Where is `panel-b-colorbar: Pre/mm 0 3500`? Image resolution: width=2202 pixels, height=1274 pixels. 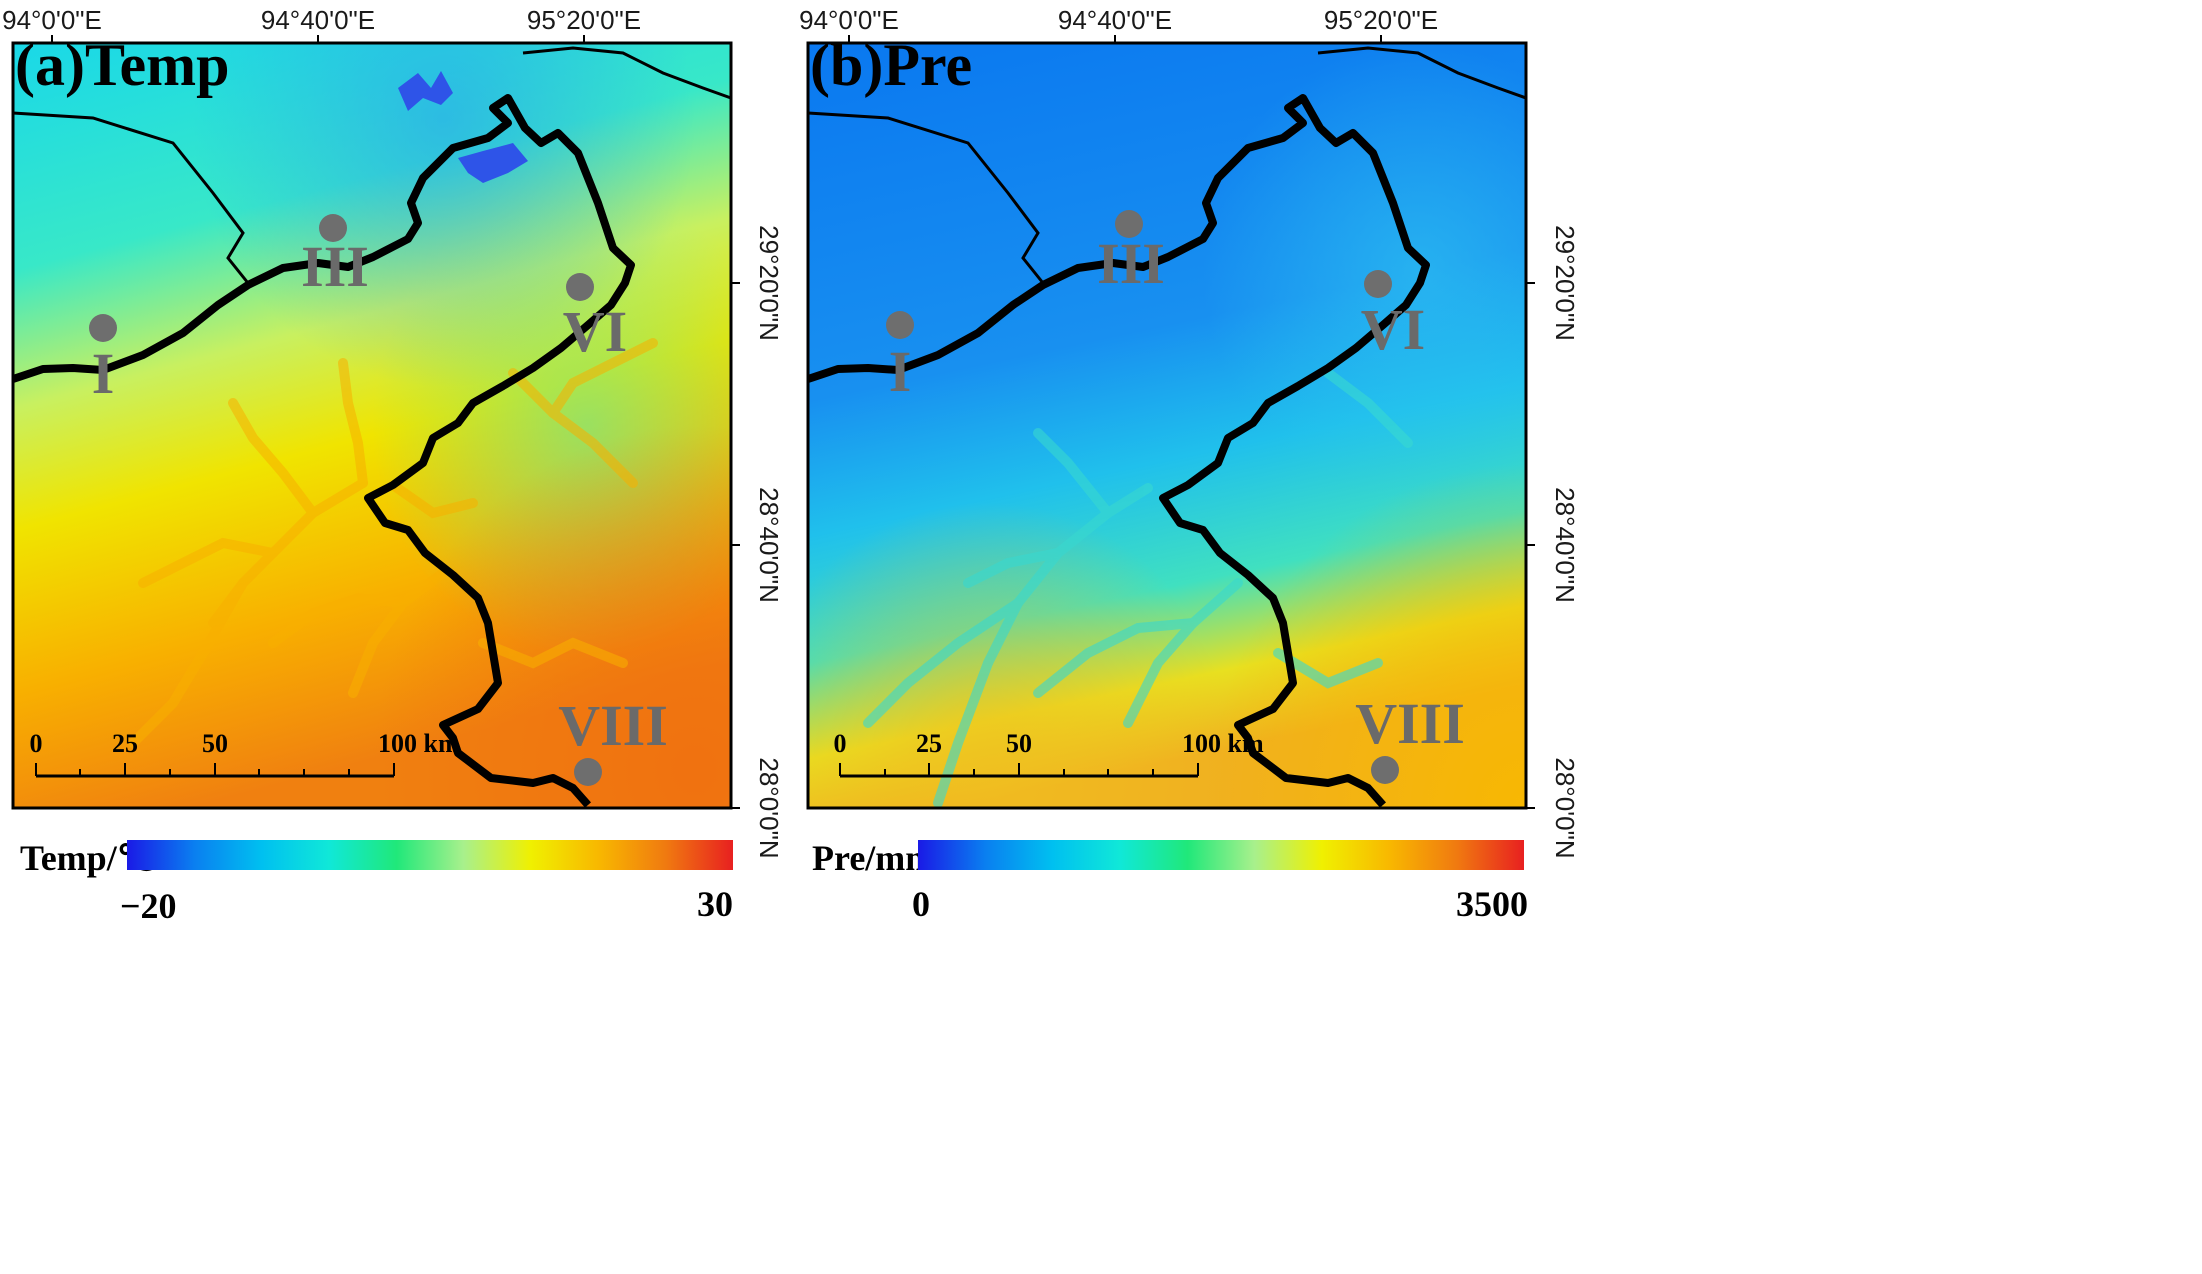
panel-b-colorbar: Pre/mm 0 3500 is located at coordinates (1170, 881).